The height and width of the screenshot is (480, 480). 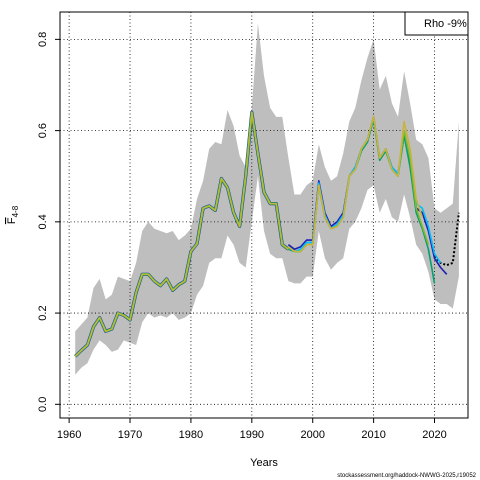 I want to click on series-line, so click(x=355, y=184).